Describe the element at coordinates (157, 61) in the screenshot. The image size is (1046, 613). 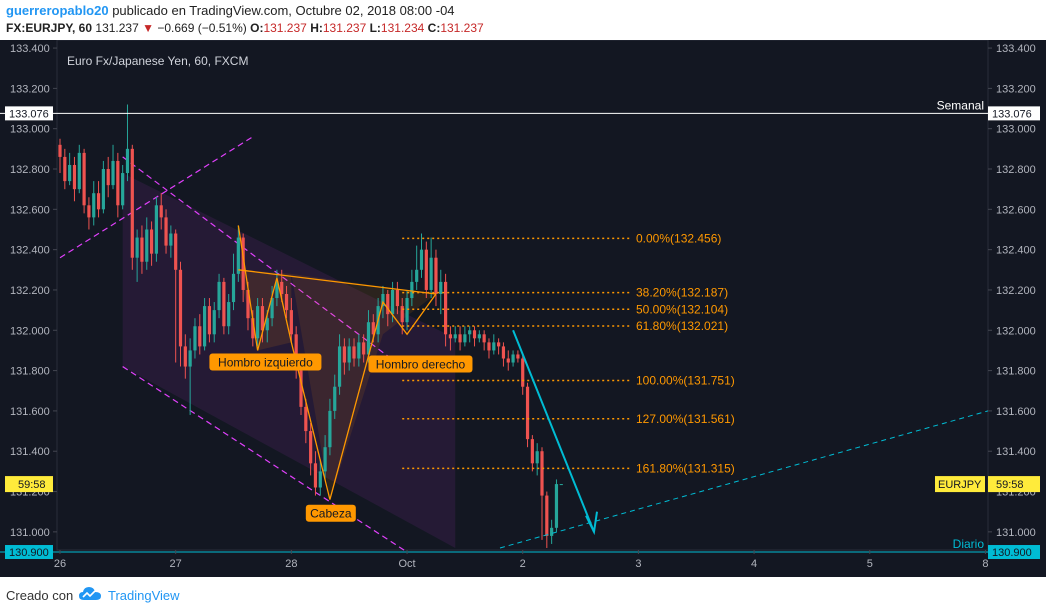
I see `chart-title: Euro Fx/Japanese Yen, 60, FXCM` at that location.